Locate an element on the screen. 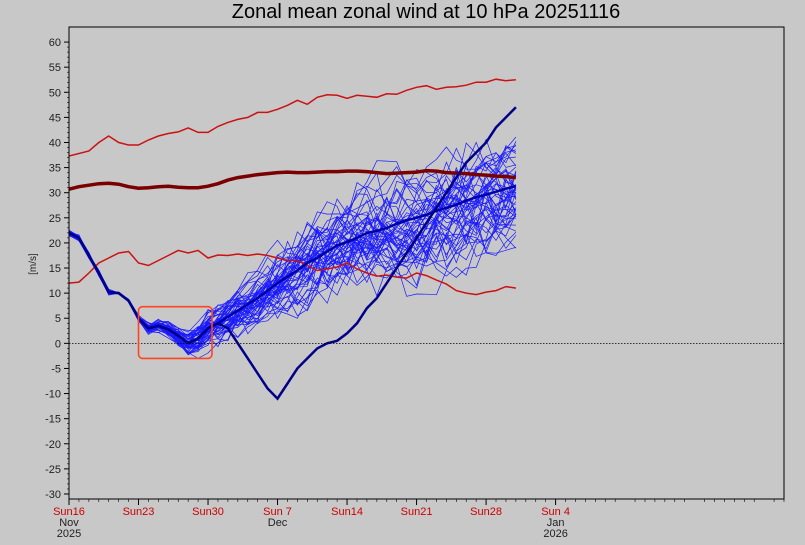  chart-title: Zonal mean zonal wind at 10 hPa 20251116 is located at coordinates (426, 12).